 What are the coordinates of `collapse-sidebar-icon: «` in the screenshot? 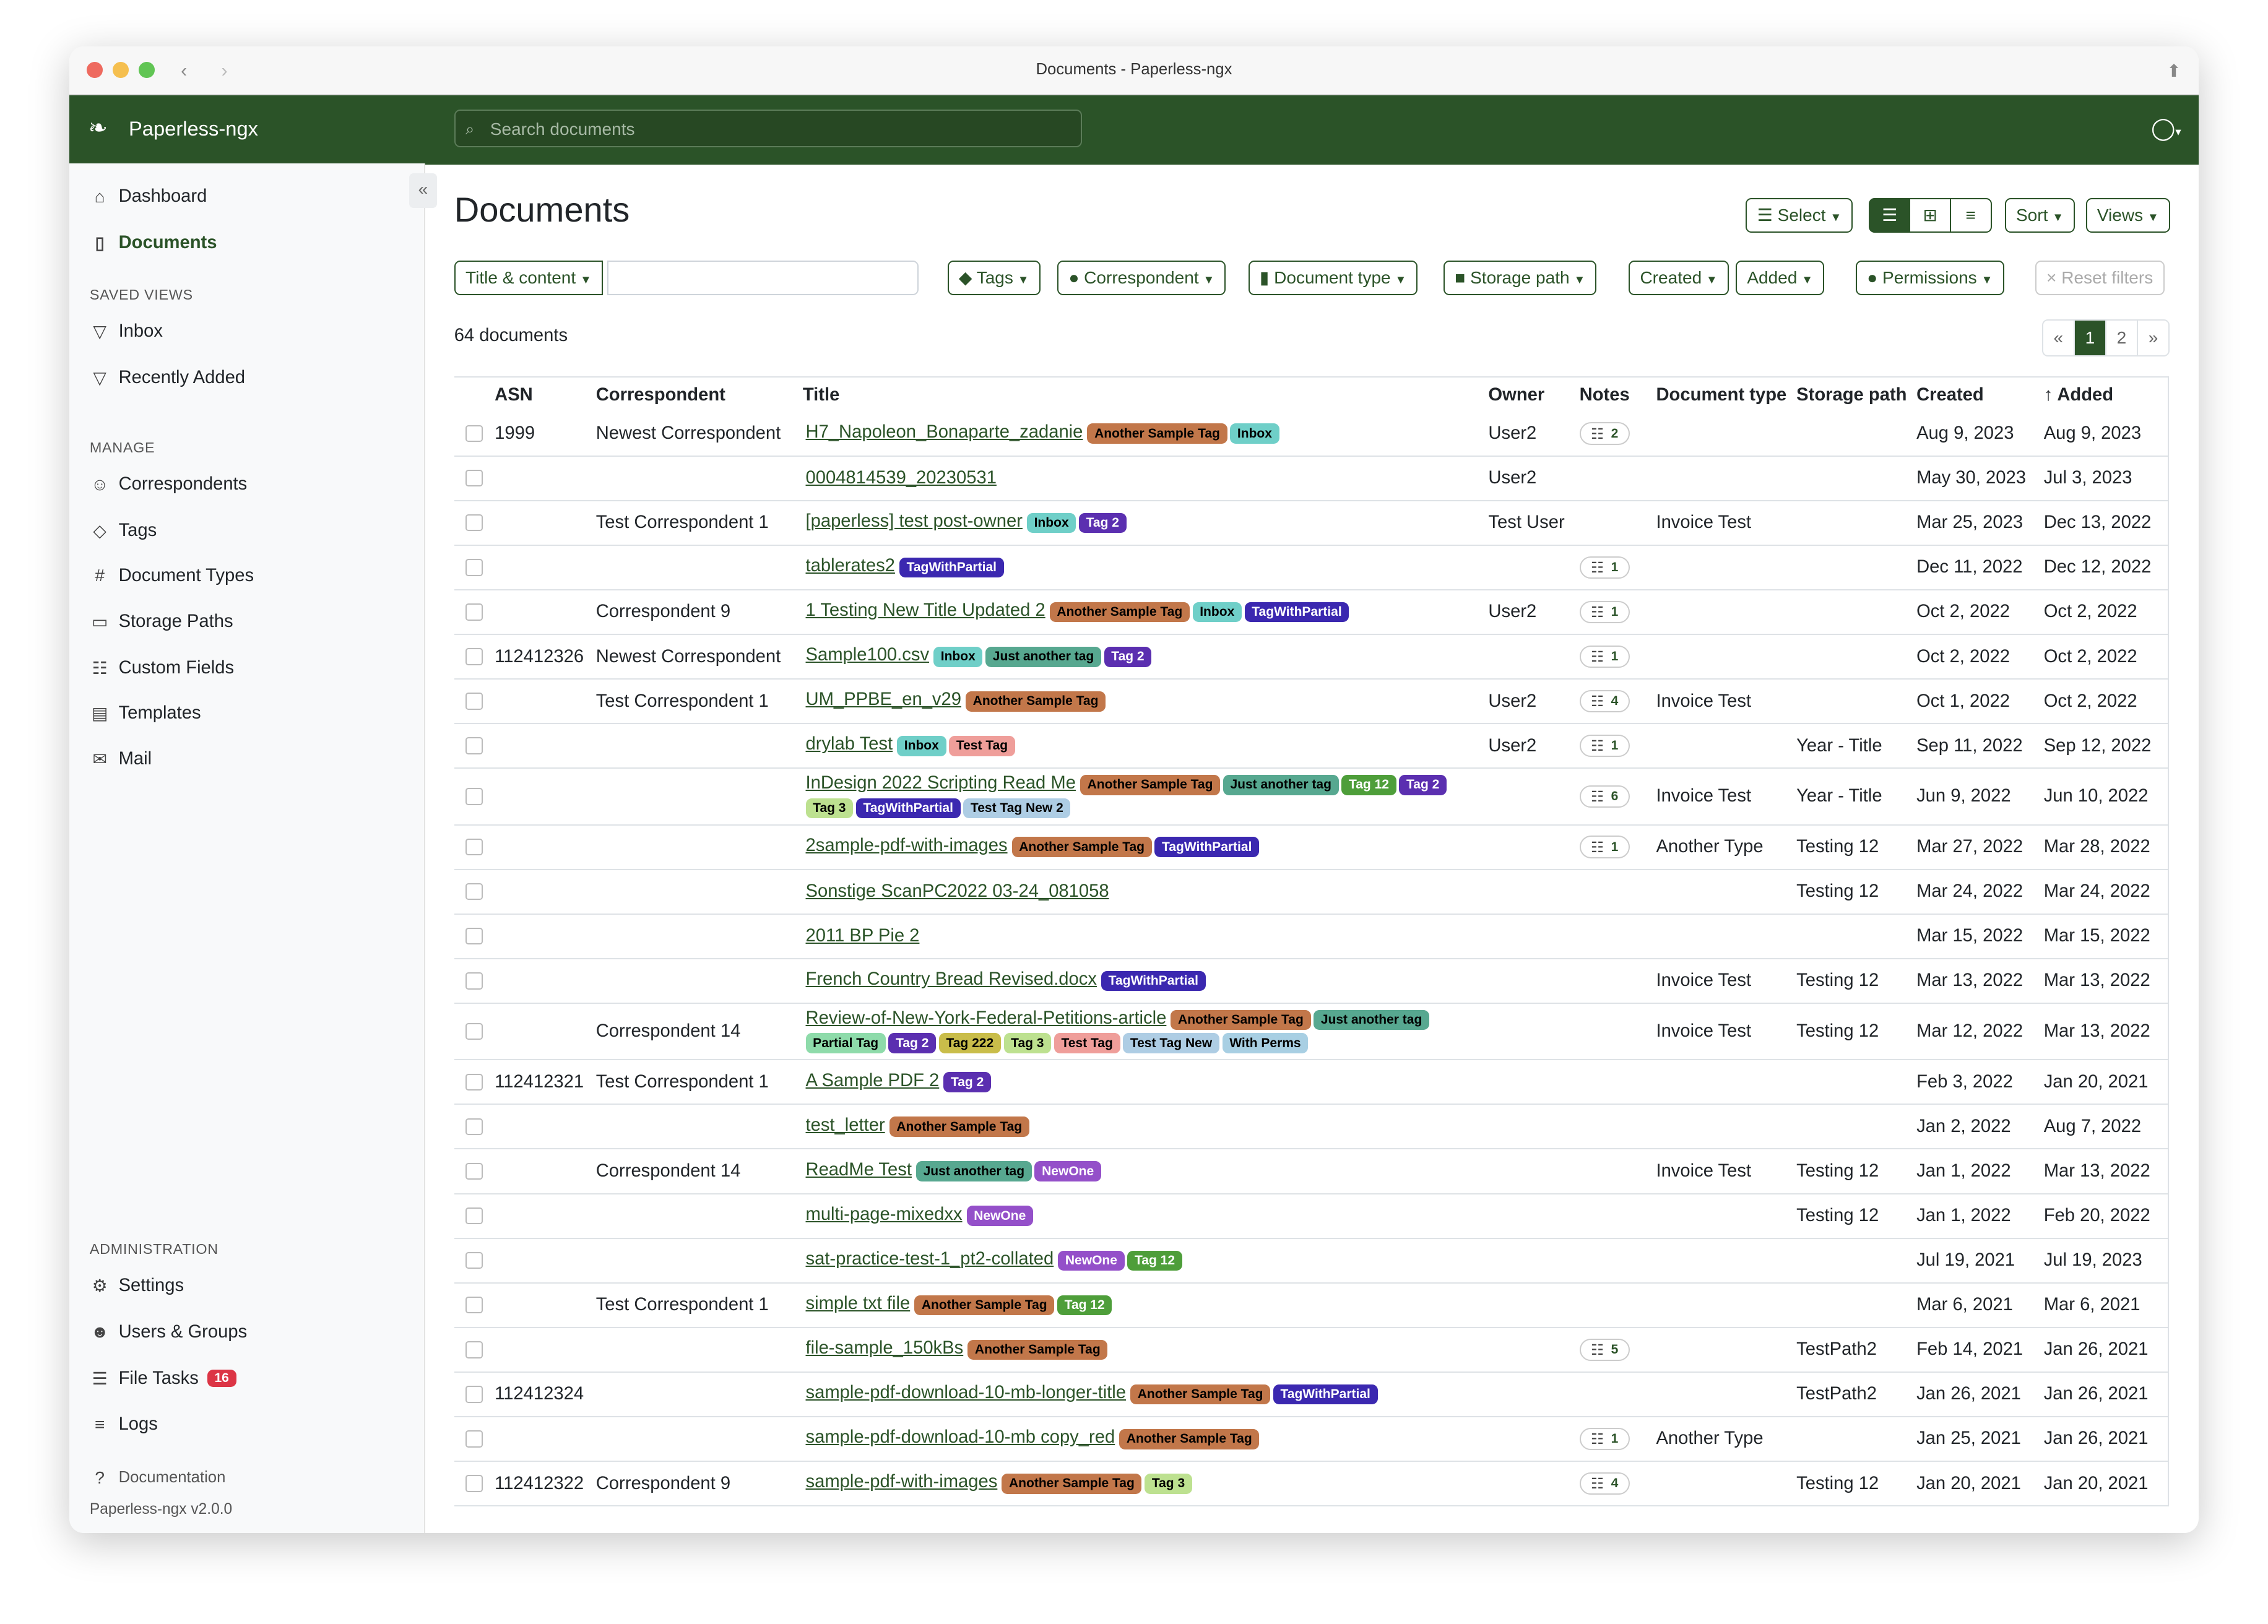 It's located at (423, 191).